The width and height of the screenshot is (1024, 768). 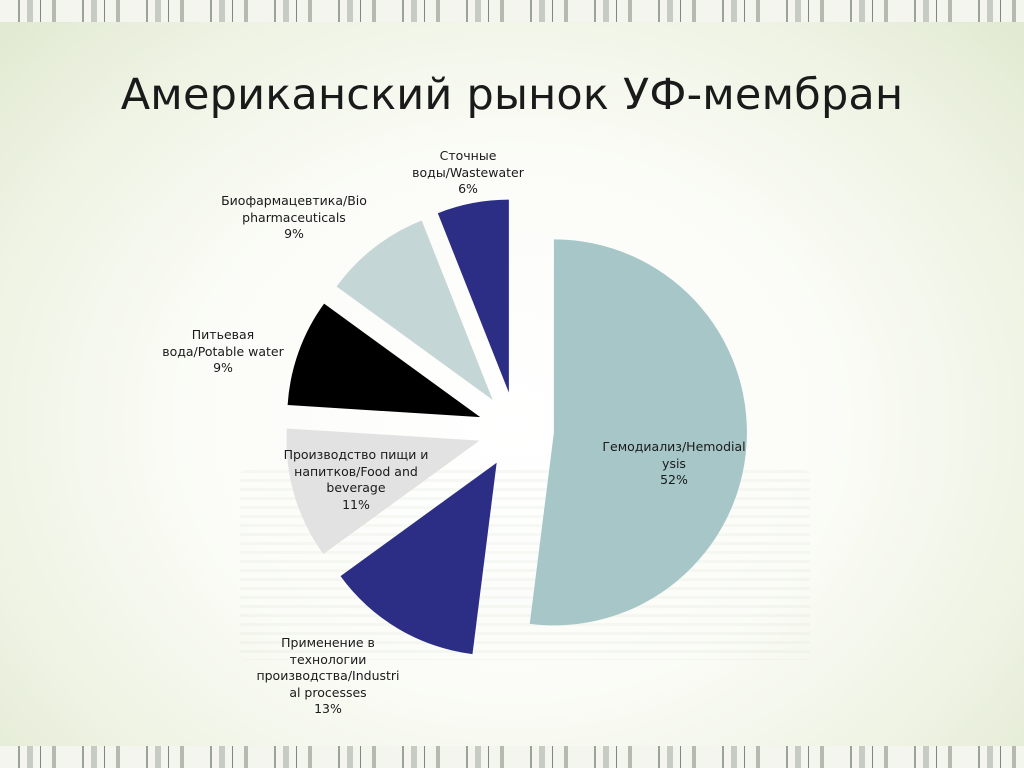 I want to click on slice-label-wastewater: Сточные воды/Wastewater 6%, so click(x=468, y=172).